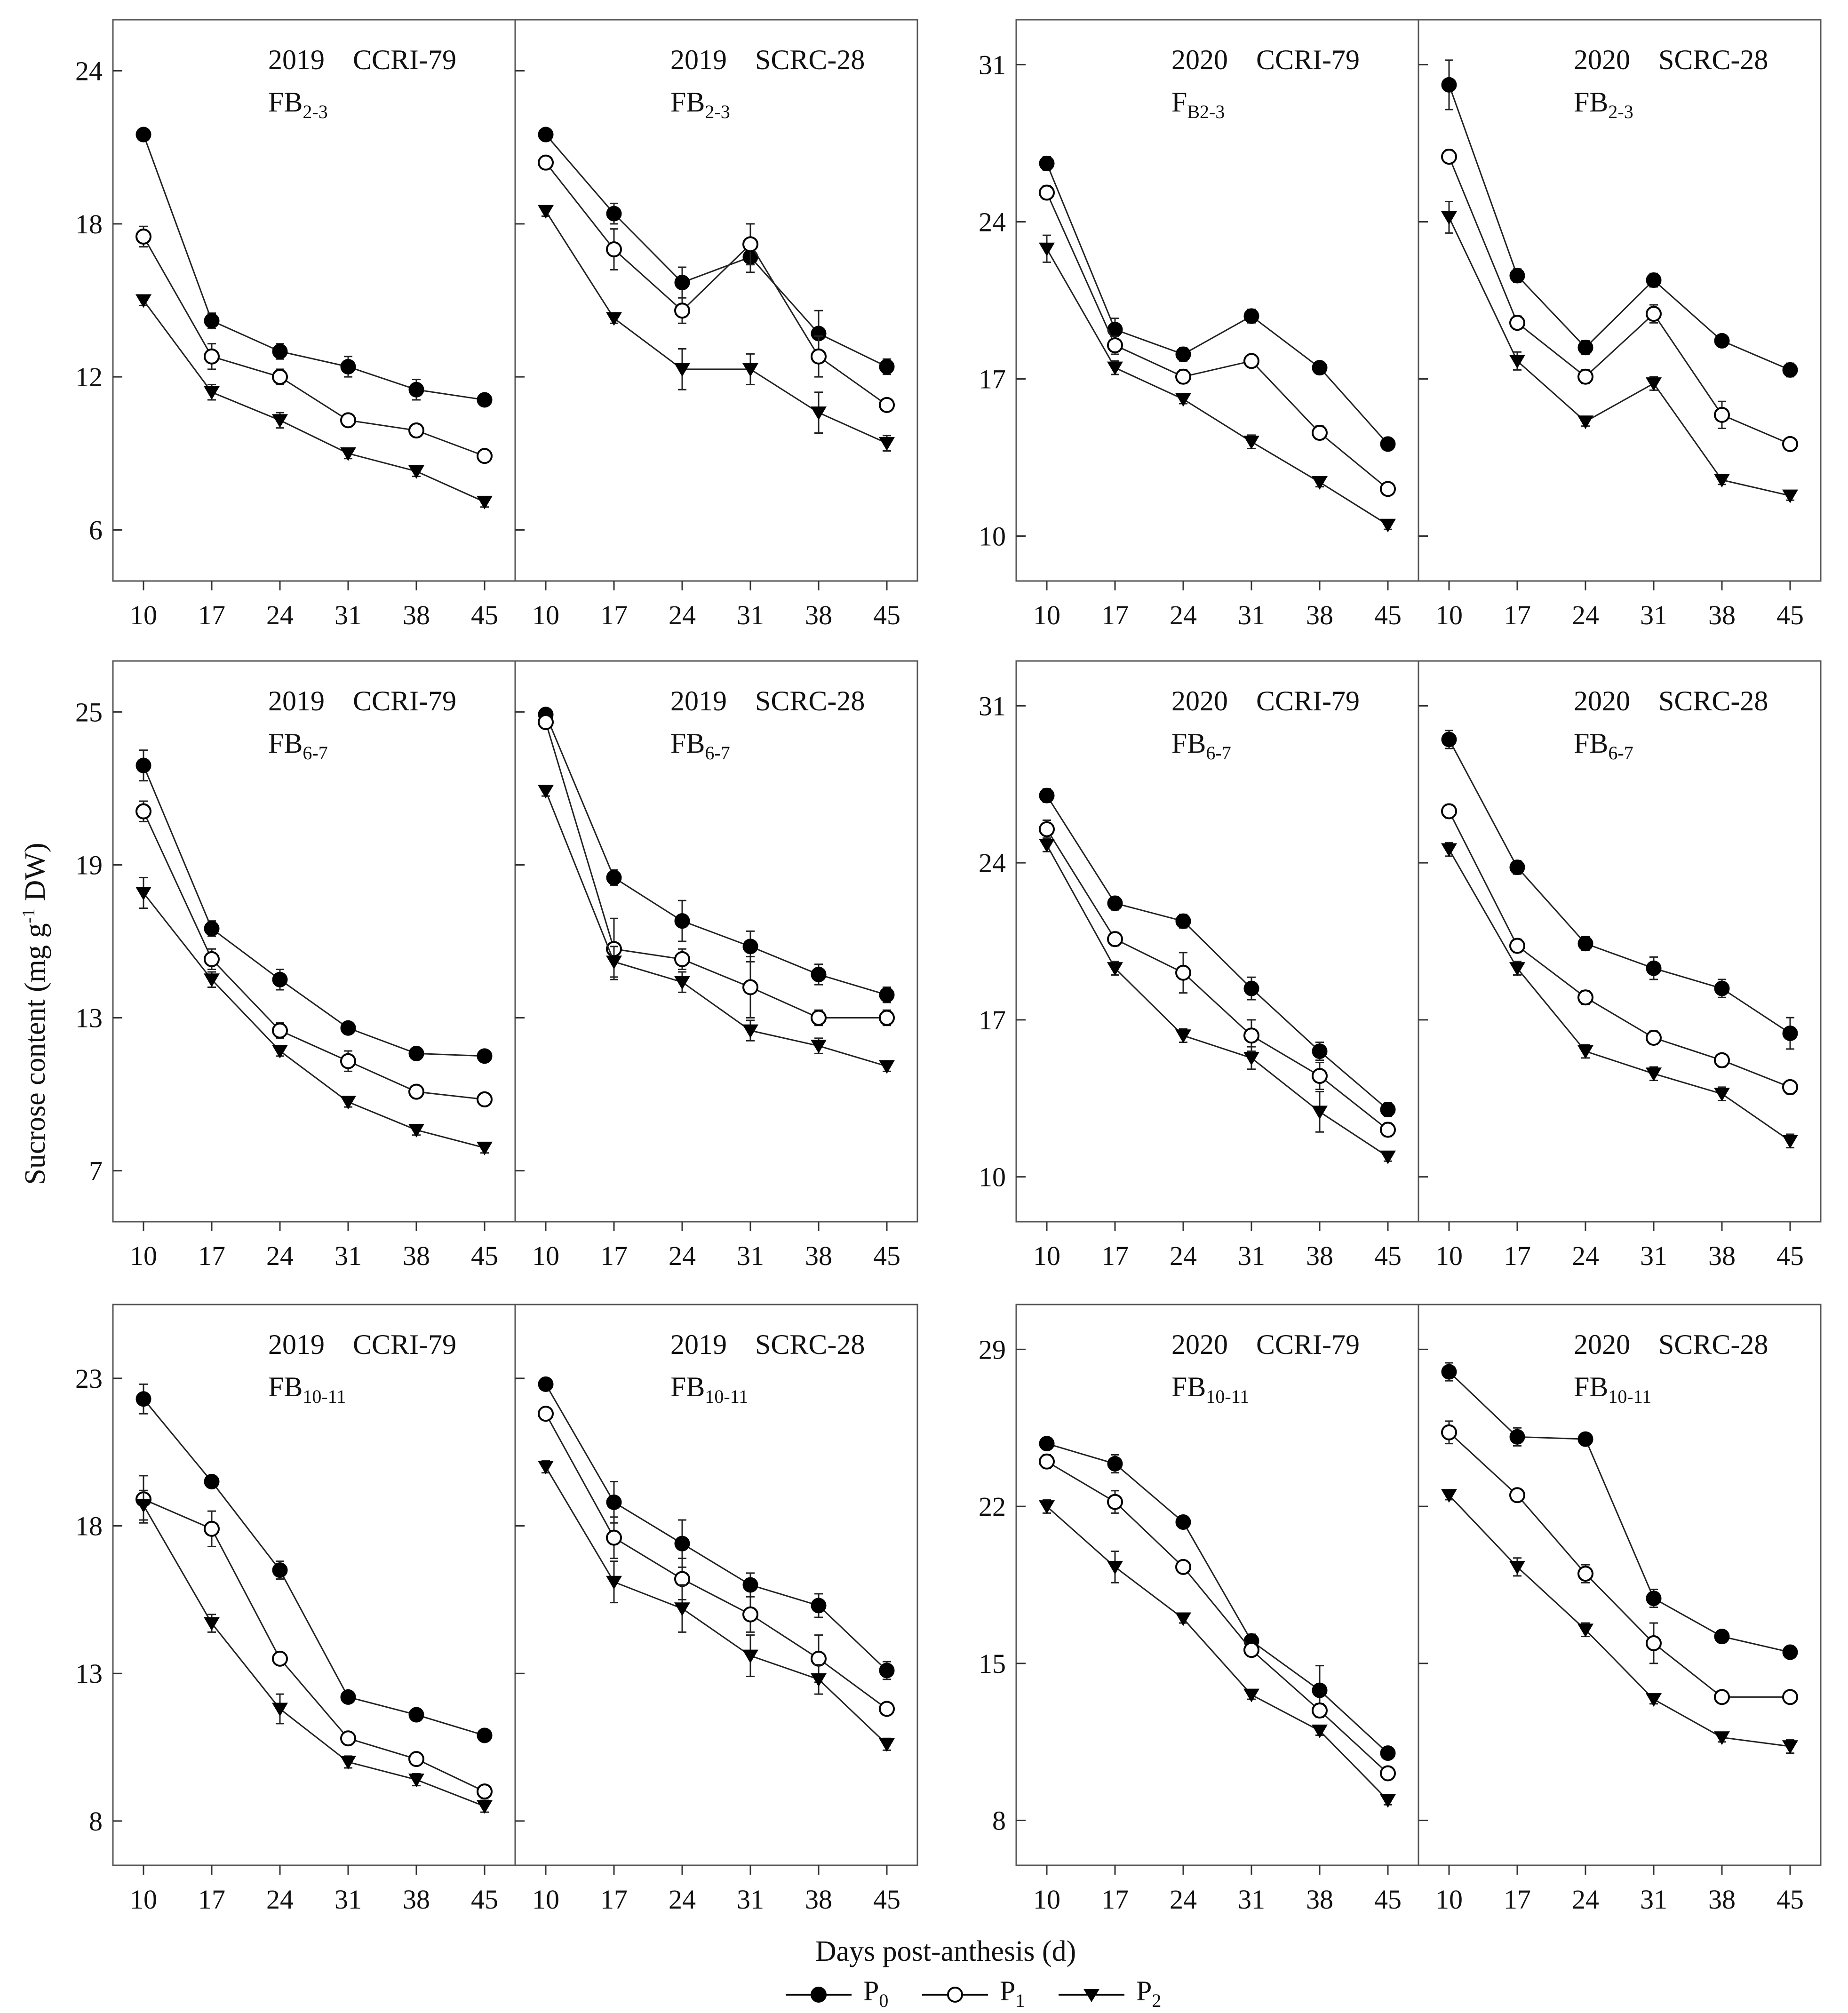 The height and width of the screenshot is (2013, 1848). I want to click on y-axis-title-main: Sucrose content (mg g, so click(35, 1054).